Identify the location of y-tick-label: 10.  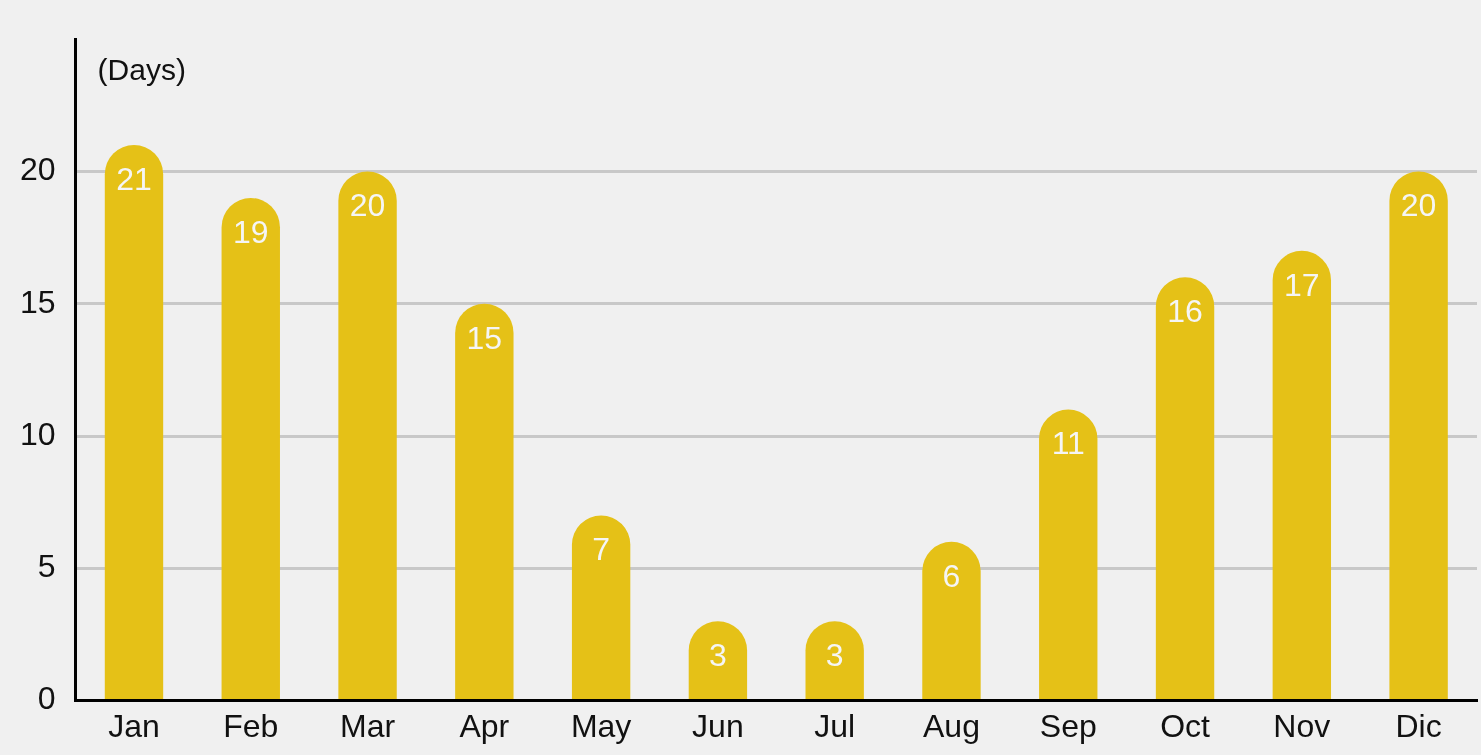
(38, 433).